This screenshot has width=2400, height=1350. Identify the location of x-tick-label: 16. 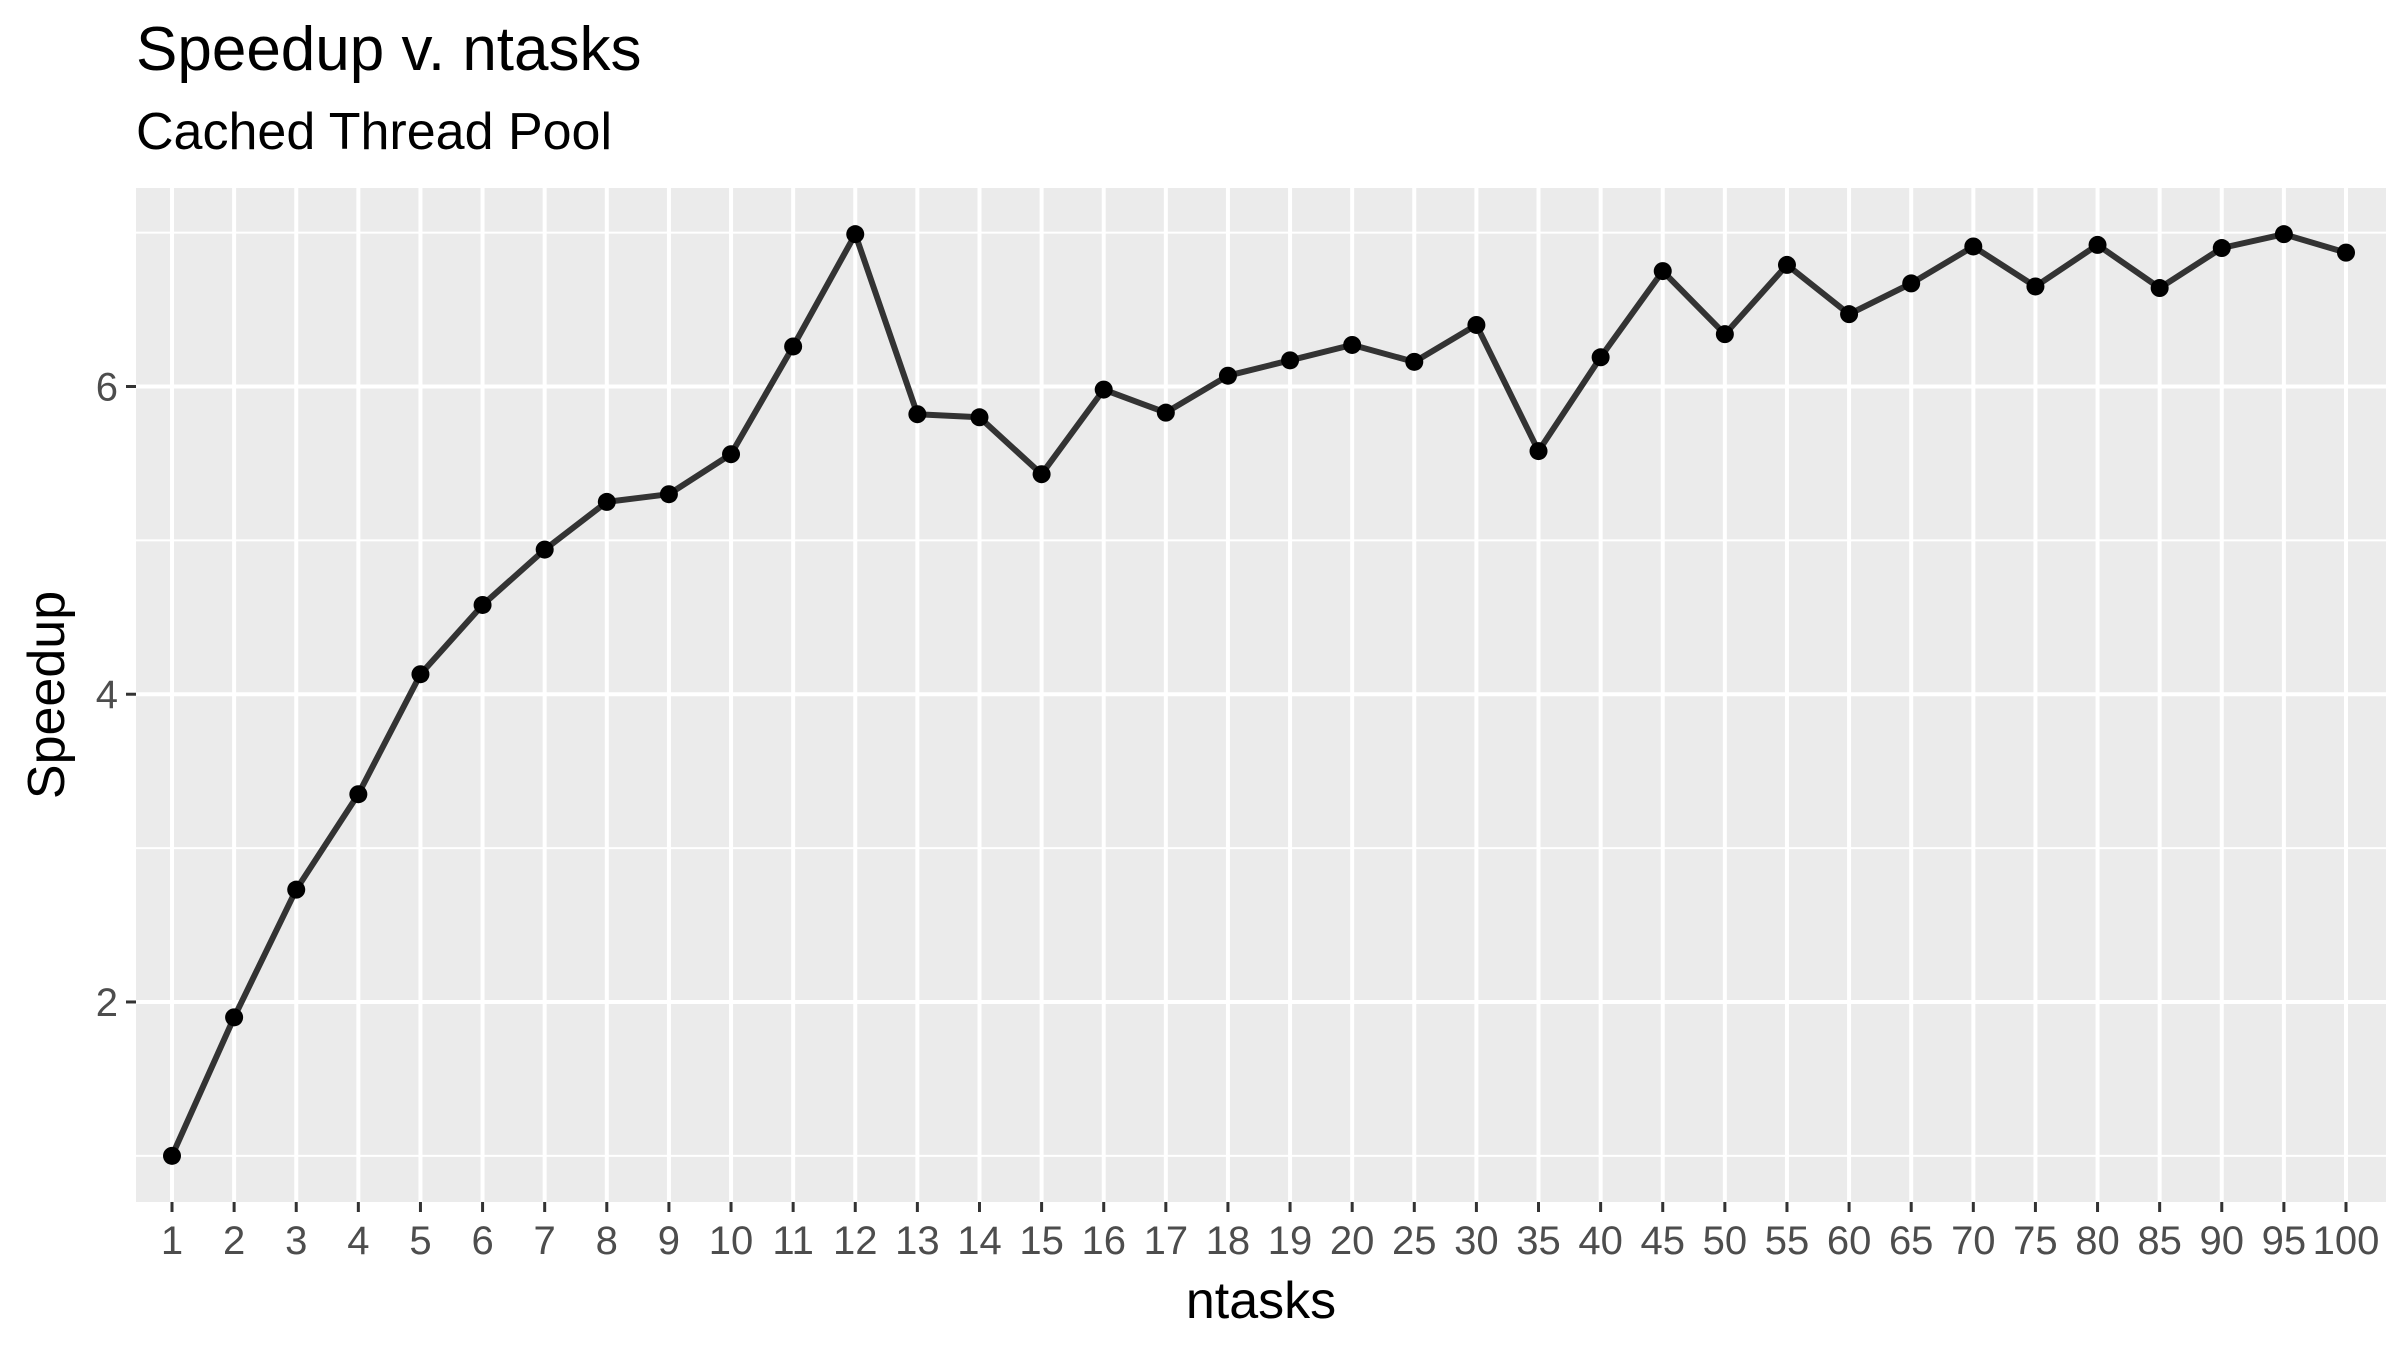
(1103, 1241).